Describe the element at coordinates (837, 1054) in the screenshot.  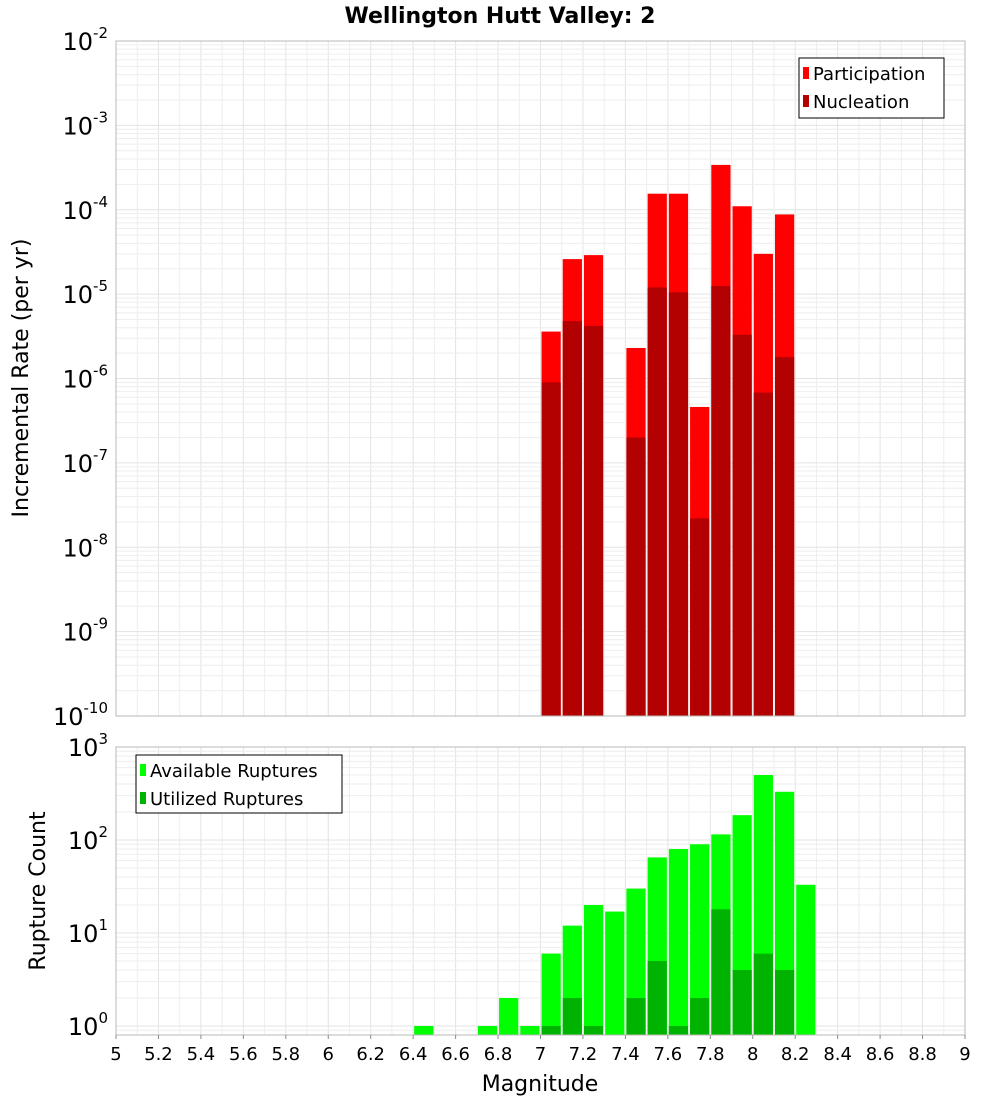
I see `x-tick-label: 8.4` at that location.